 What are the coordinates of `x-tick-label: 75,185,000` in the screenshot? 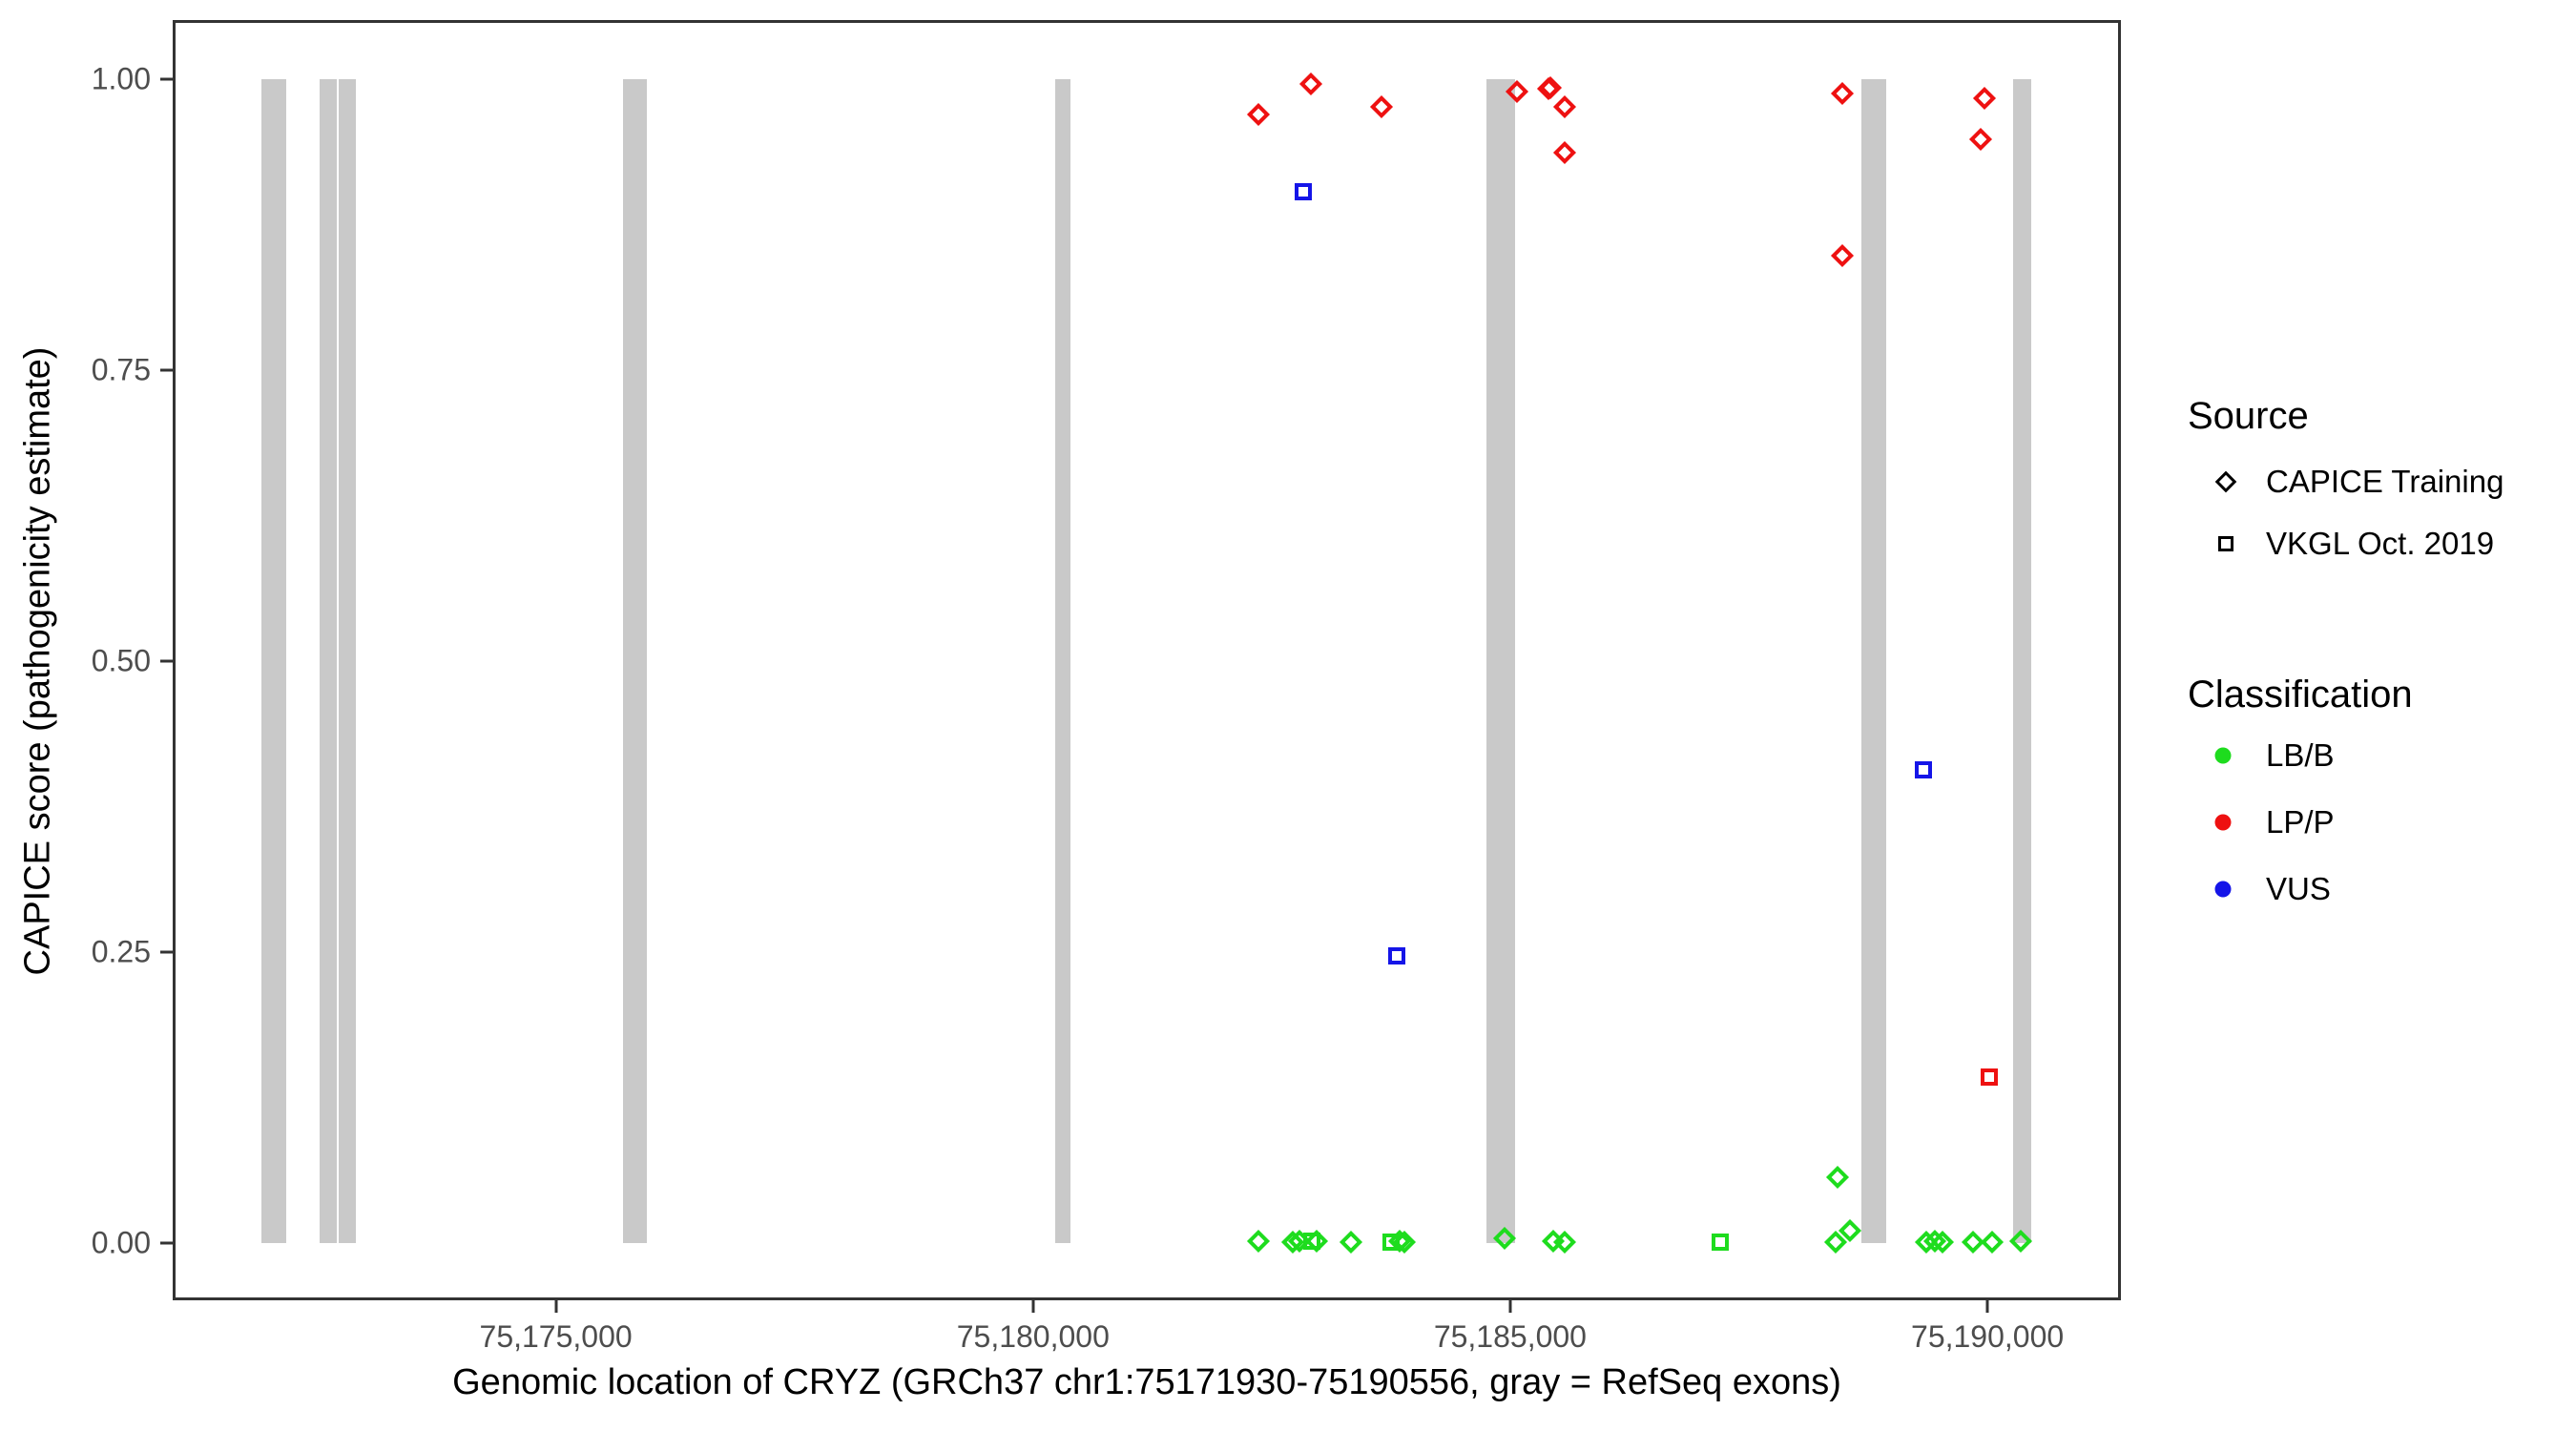 It's located at (1510, 1336).